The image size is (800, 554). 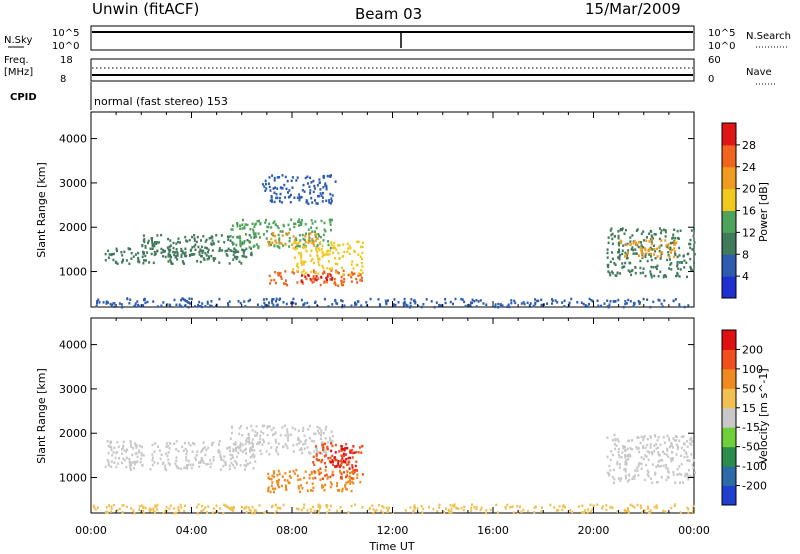 What do you see at coordinates (729, 134) in the screenshot?
I see `colorbar-segment` at bounding box center [729, 134].